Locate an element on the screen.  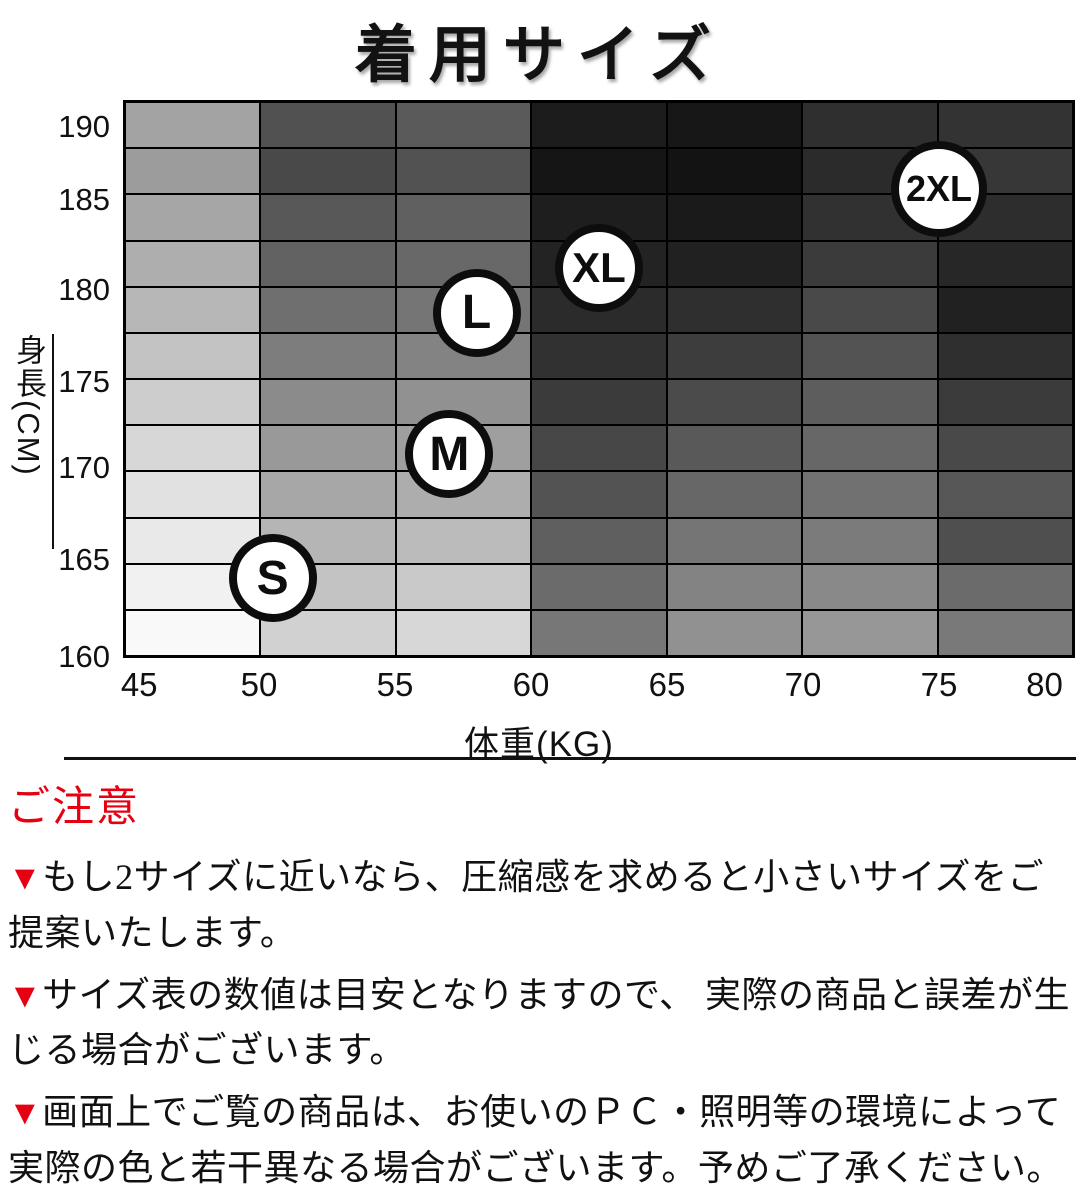
heatmap-cell-r11-c2 is located at coordinates (463, 632).